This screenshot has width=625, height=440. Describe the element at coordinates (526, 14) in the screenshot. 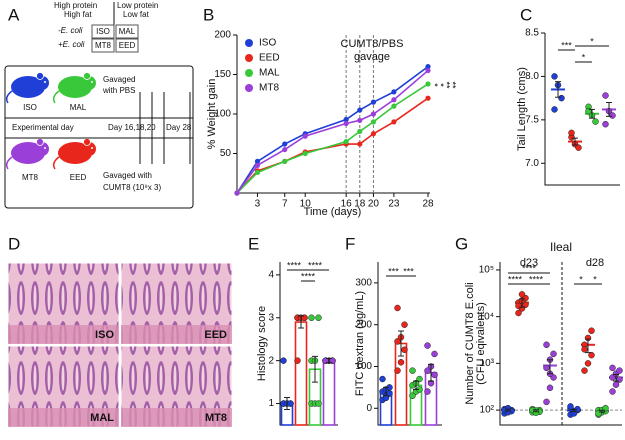

I see `panel-label: C` at that location.